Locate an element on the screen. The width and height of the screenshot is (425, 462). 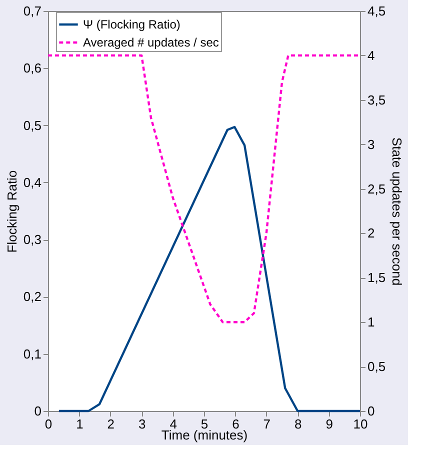
x-tick-label: 9 is located at coordinates (329, 424).